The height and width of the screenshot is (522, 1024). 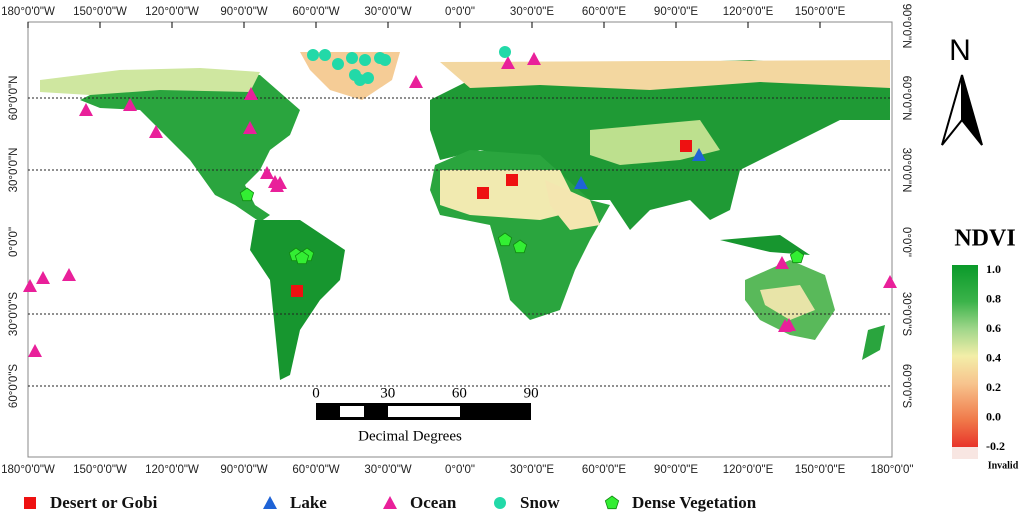 I want to click on top-coord-label: 90°0'0"W, so click(x=243, y=12).